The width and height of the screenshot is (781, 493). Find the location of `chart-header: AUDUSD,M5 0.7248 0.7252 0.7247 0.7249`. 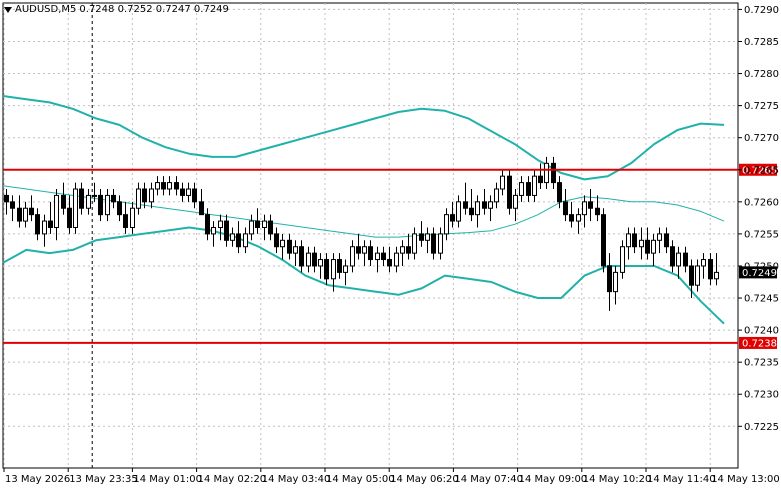

chart-header: AUDUSD,M5 0.7248 0.7252 0.7247 0.7249 is located at coordinates (116, 9).